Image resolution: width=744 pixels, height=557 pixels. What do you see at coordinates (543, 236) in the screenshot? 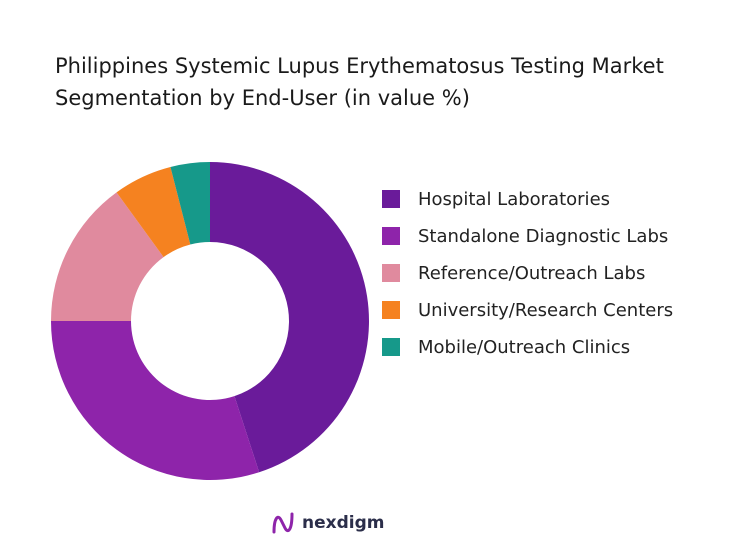
I see `legend-label: Standalone Diagnostic Labs` at bounding box center [543, 236].